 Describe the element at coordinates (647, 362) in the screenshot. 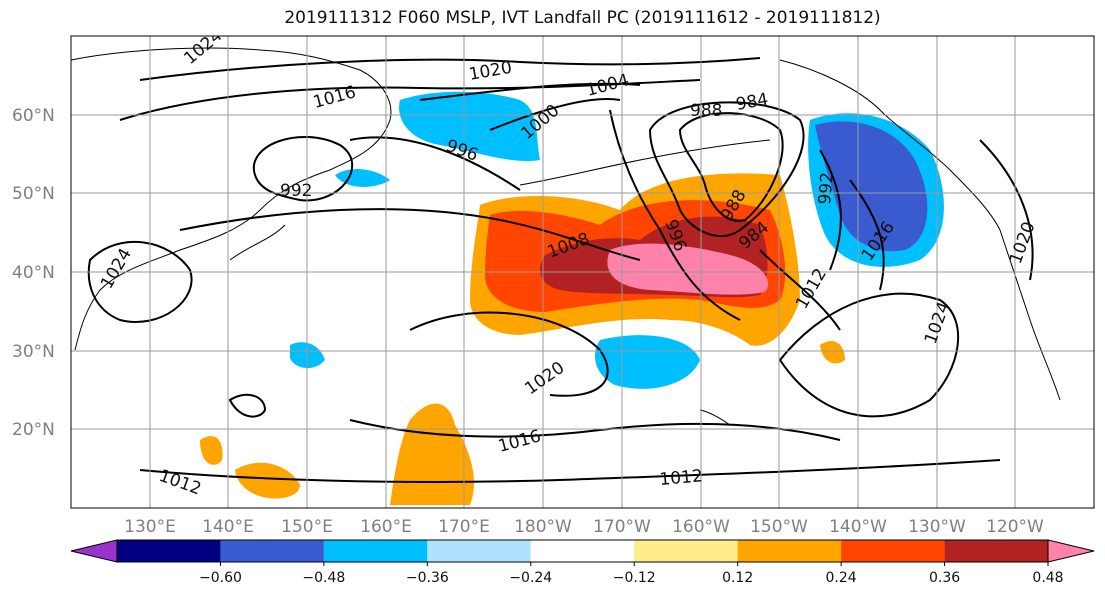

I see `ivt-negative-subtropics` at that location.